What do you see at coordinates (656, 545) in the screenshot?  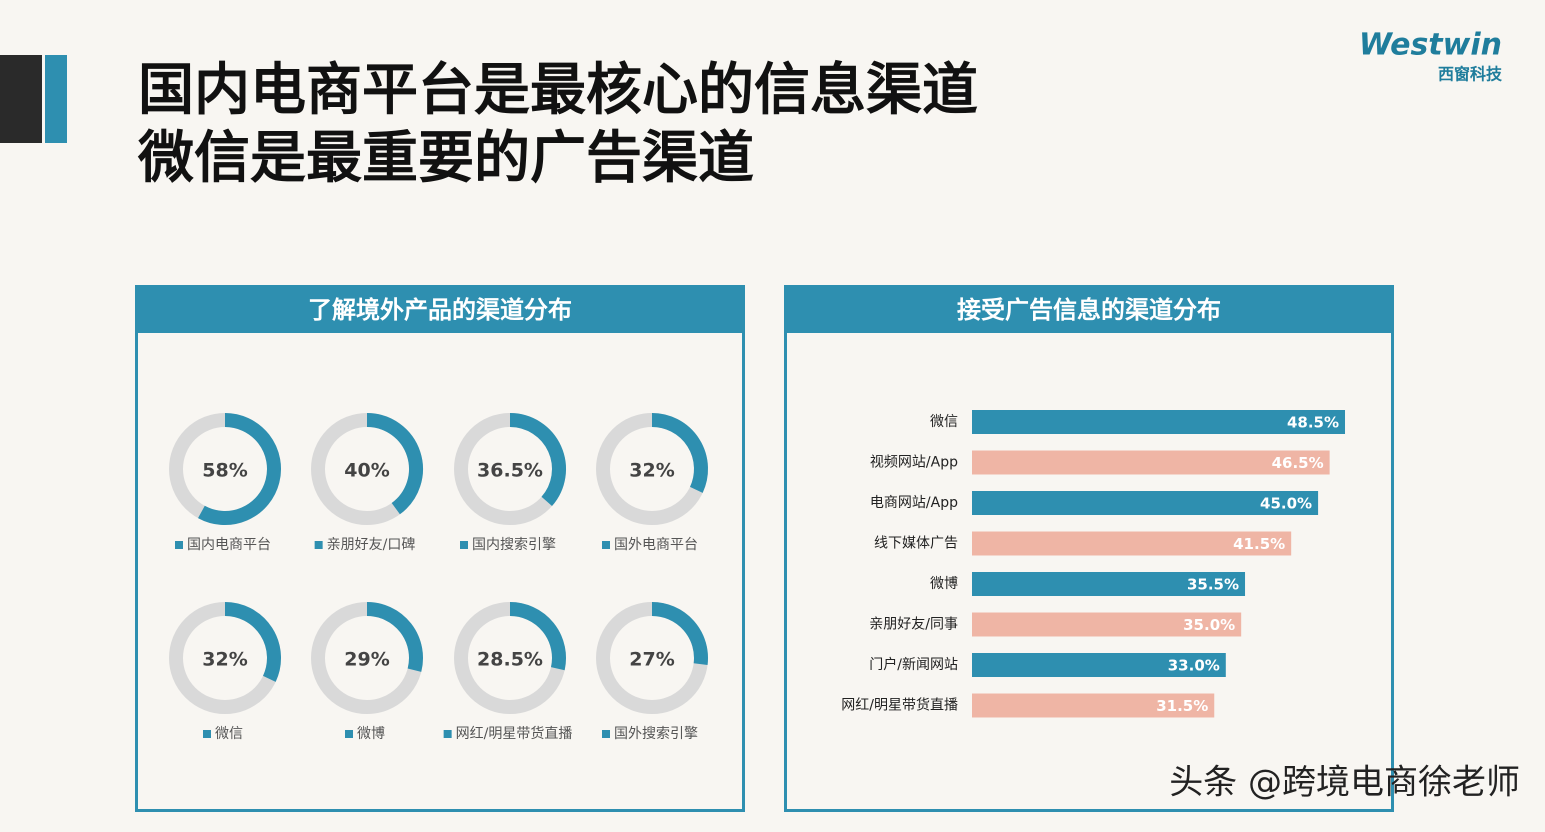 I see `legend-label: 国外电商平台` at bounding box center [656, 545].